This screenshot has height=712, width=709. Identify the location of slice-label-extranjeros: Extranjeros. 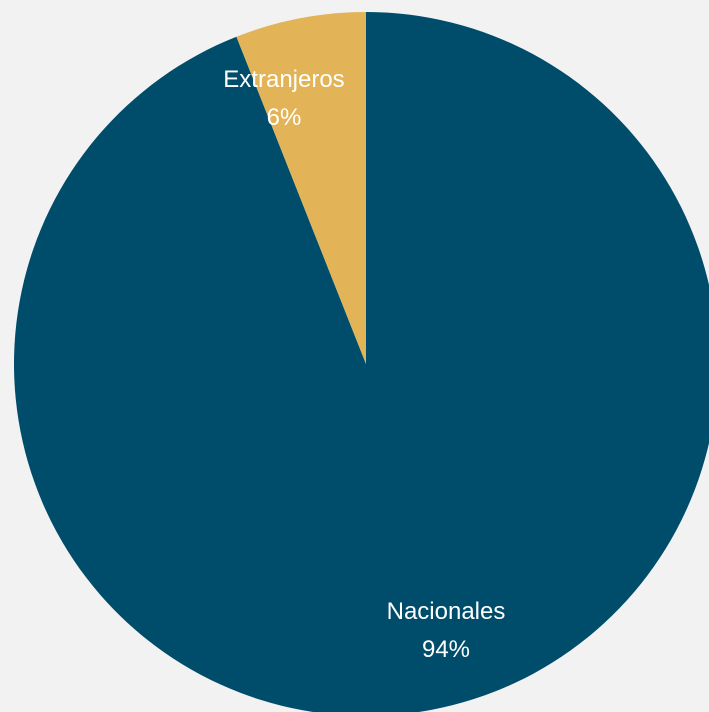
(283, 79).